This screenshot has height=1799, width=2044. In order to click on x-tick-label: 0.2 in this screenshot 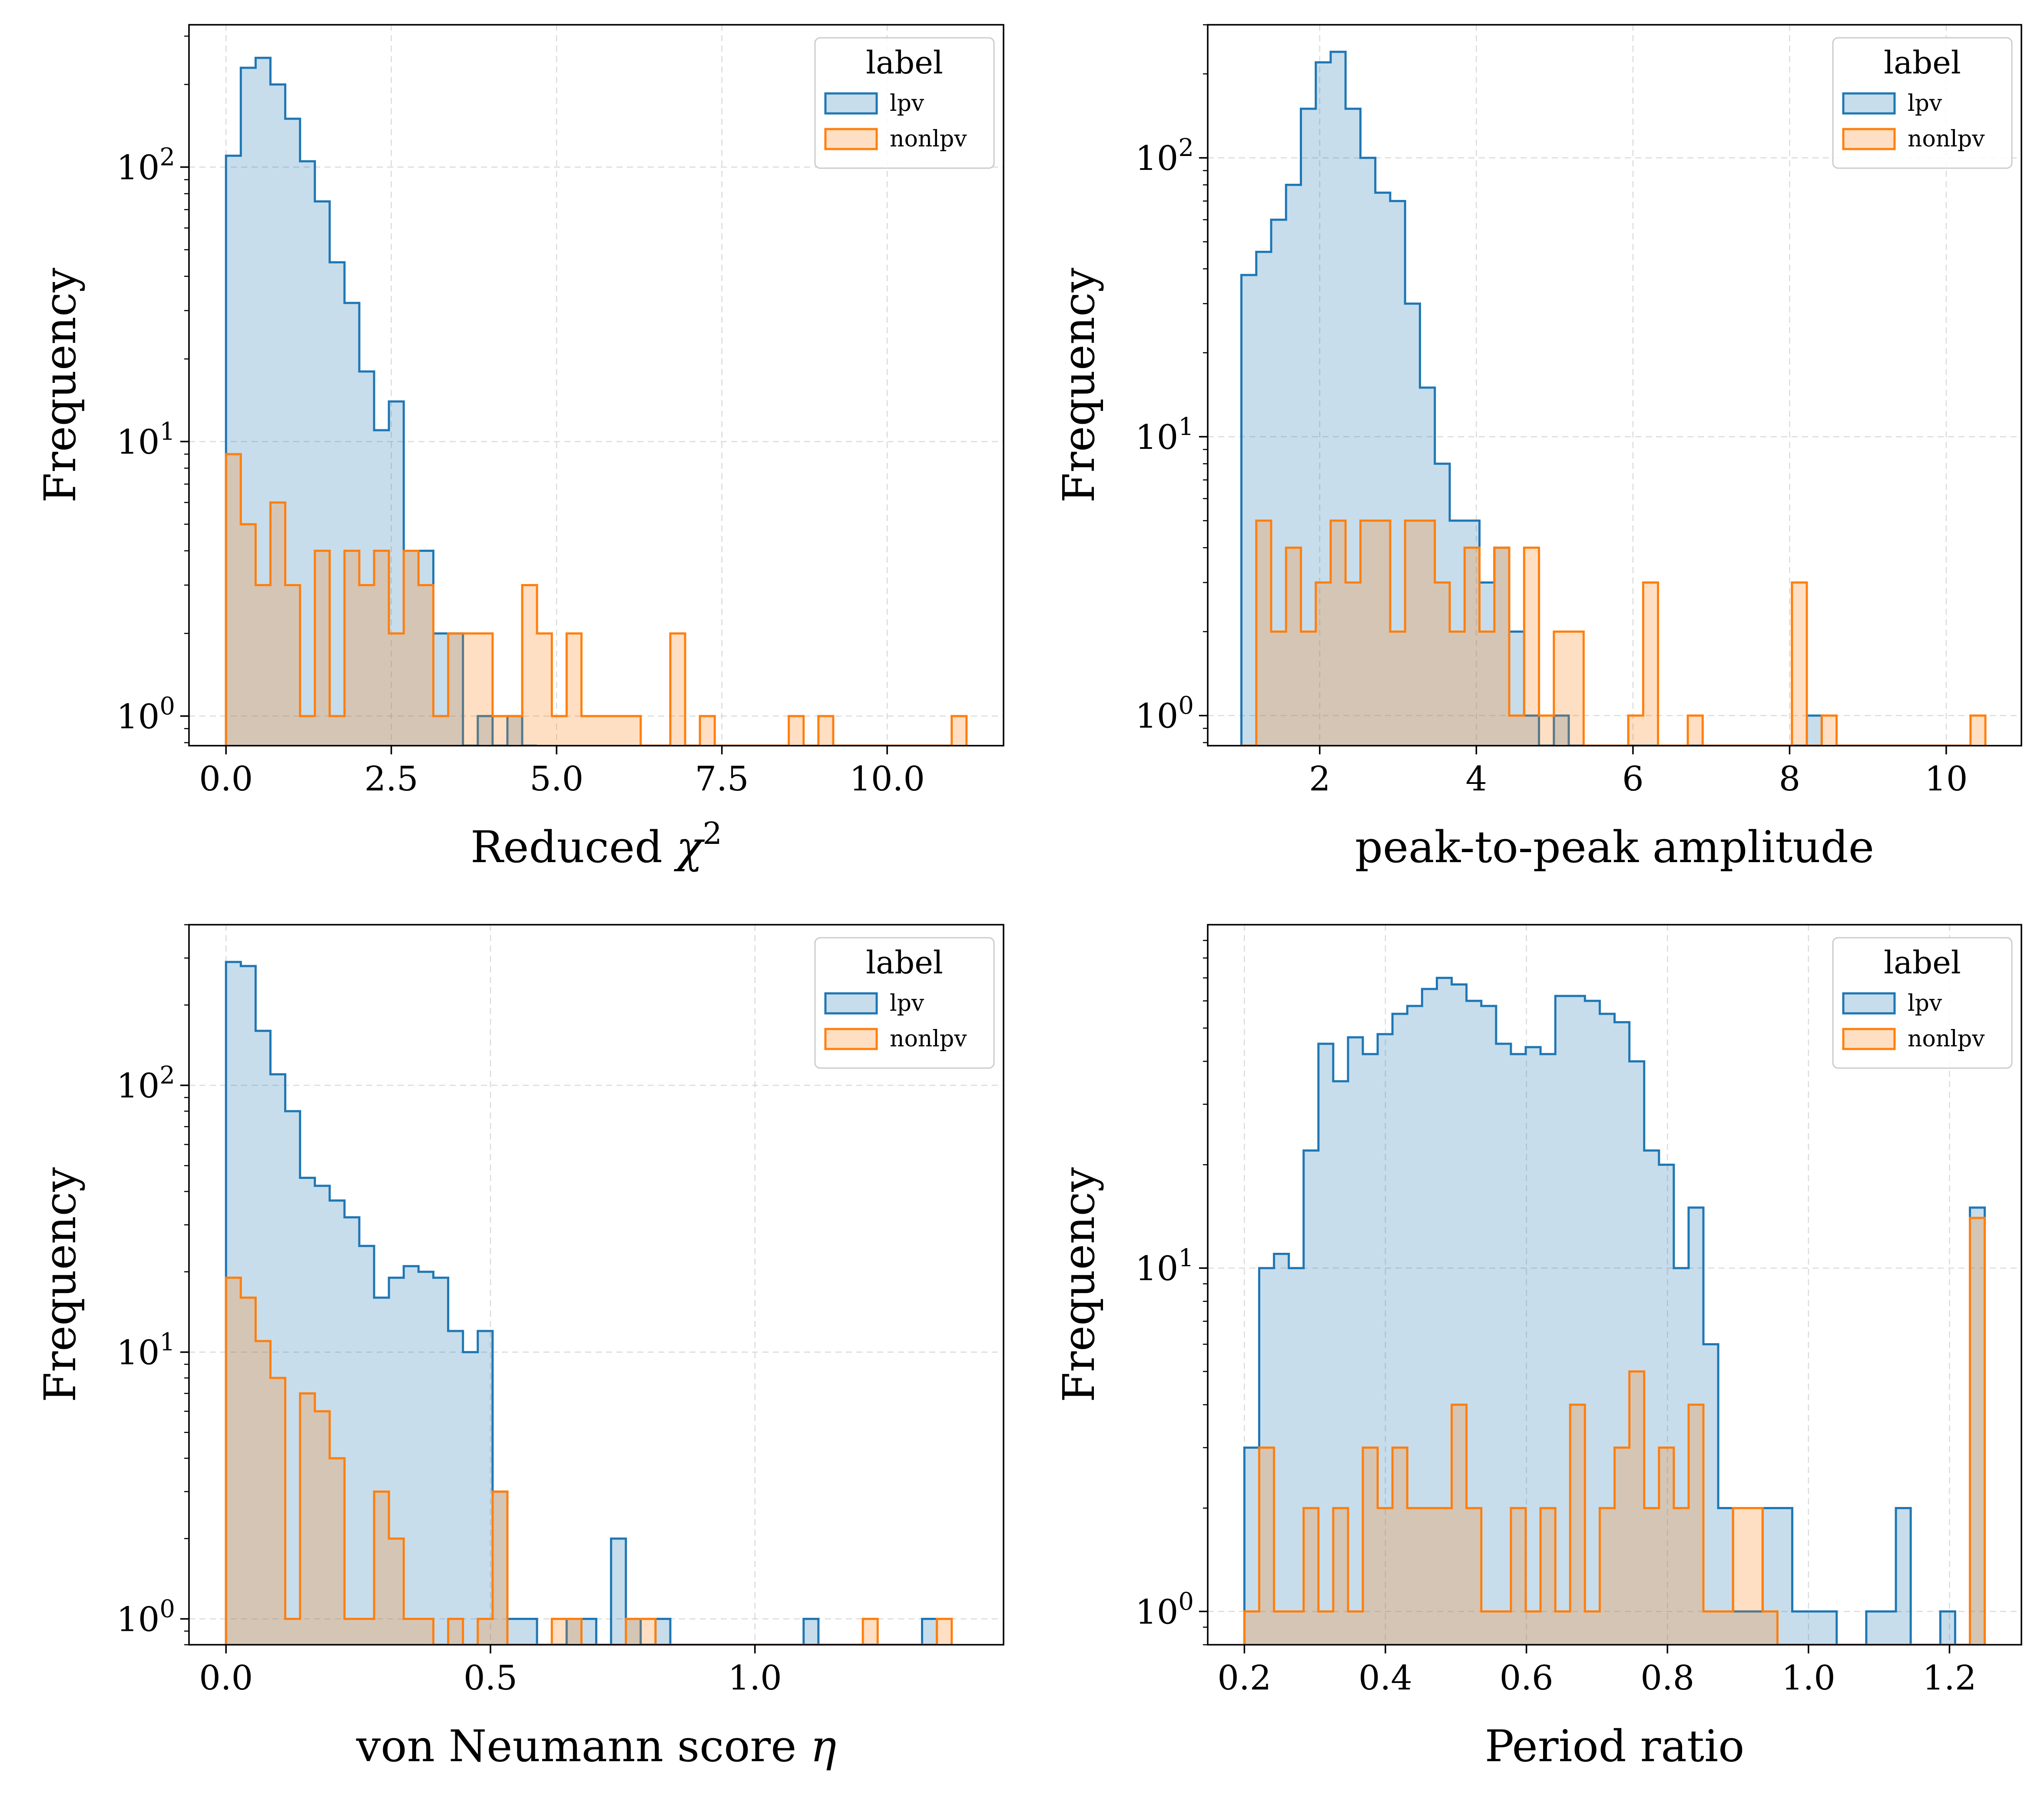, I will do `click(1244, 1678)`.